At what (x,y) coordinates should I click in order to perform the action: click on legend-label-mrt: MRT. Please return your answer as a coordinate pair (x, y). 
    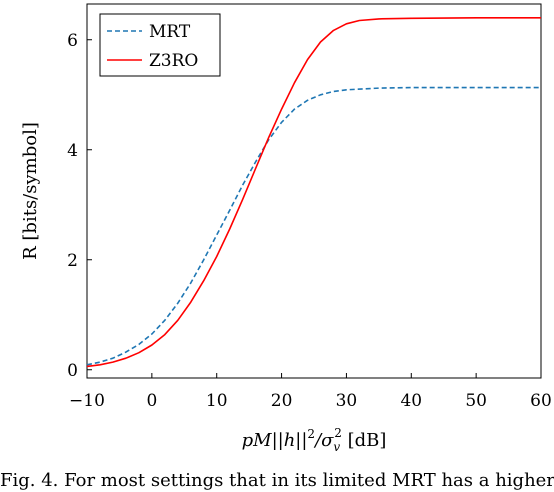
    Looking at the image, I should click on (170, 32).